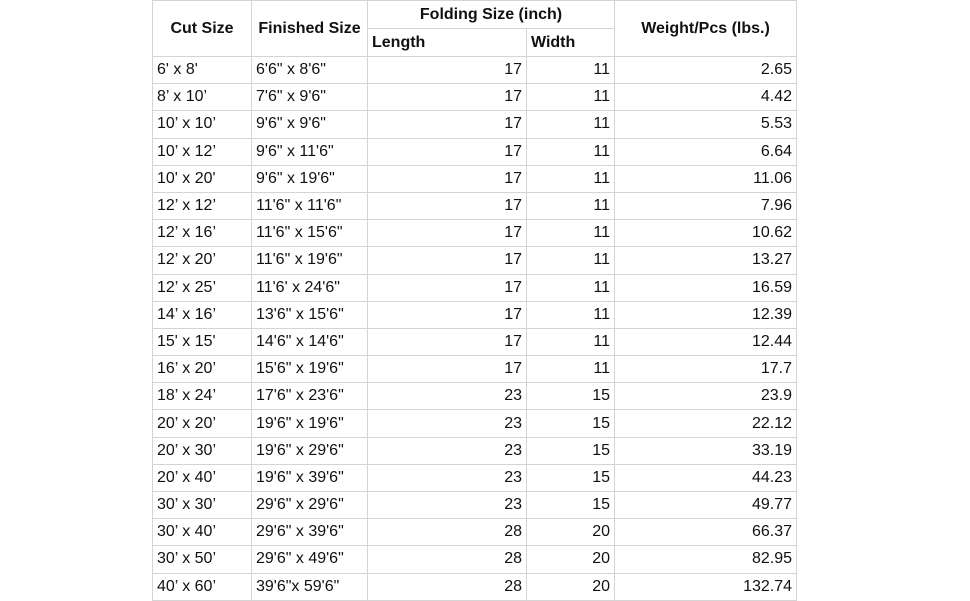  Describe the element at coordinates (309, 586) in the screenshot. I see `finished-size-cell: 39'6"x 59'6"` at that location.